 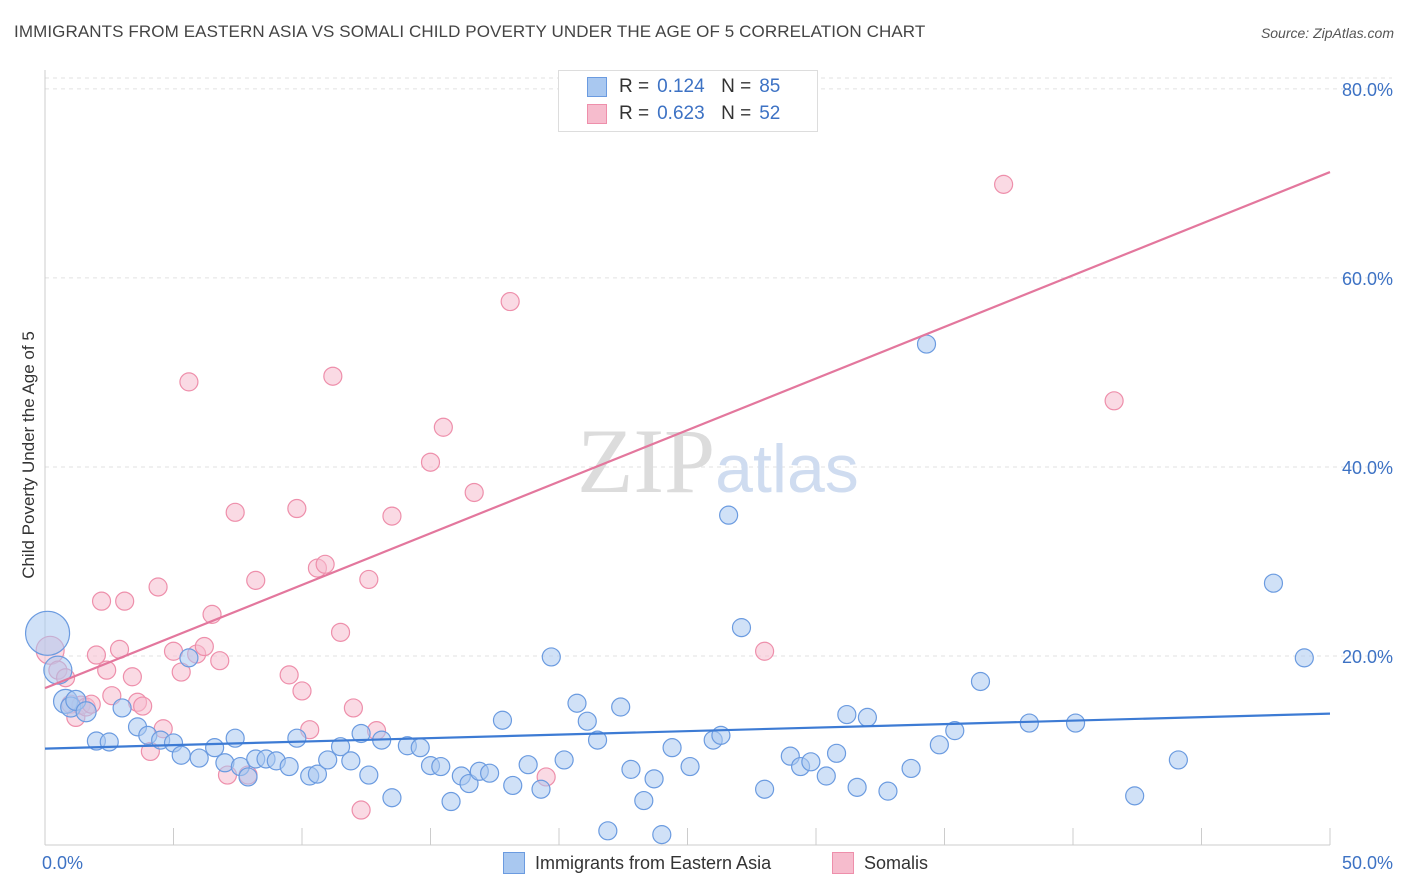 I want to click on watermark: ZIPatlas, so click(x=718, y=461).